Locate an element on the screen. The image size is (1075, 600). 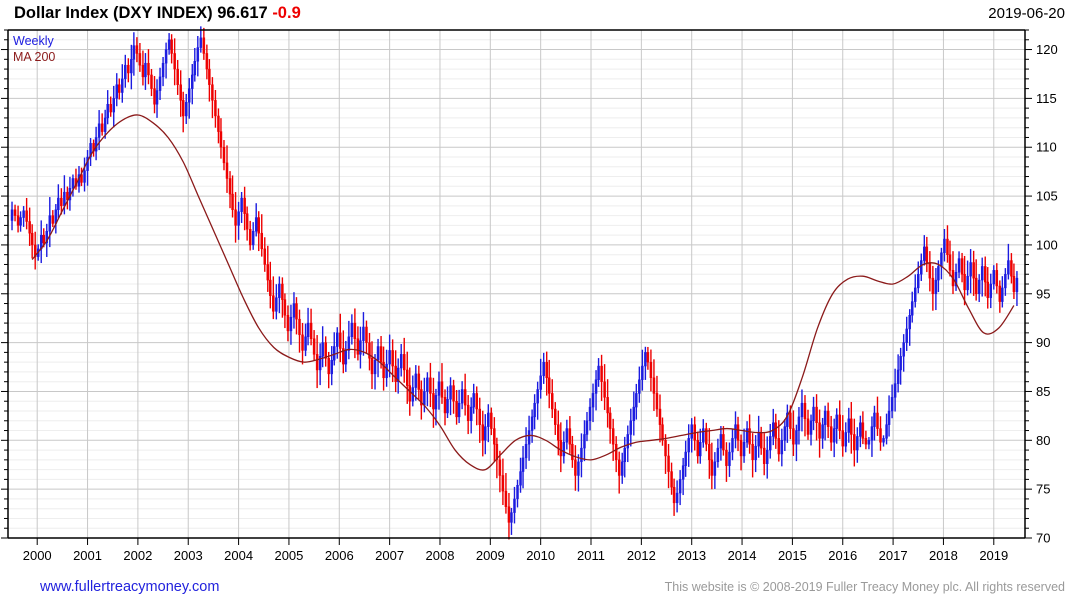
legend-item-ma200: MA 200 is located at coordinates (34, 57).